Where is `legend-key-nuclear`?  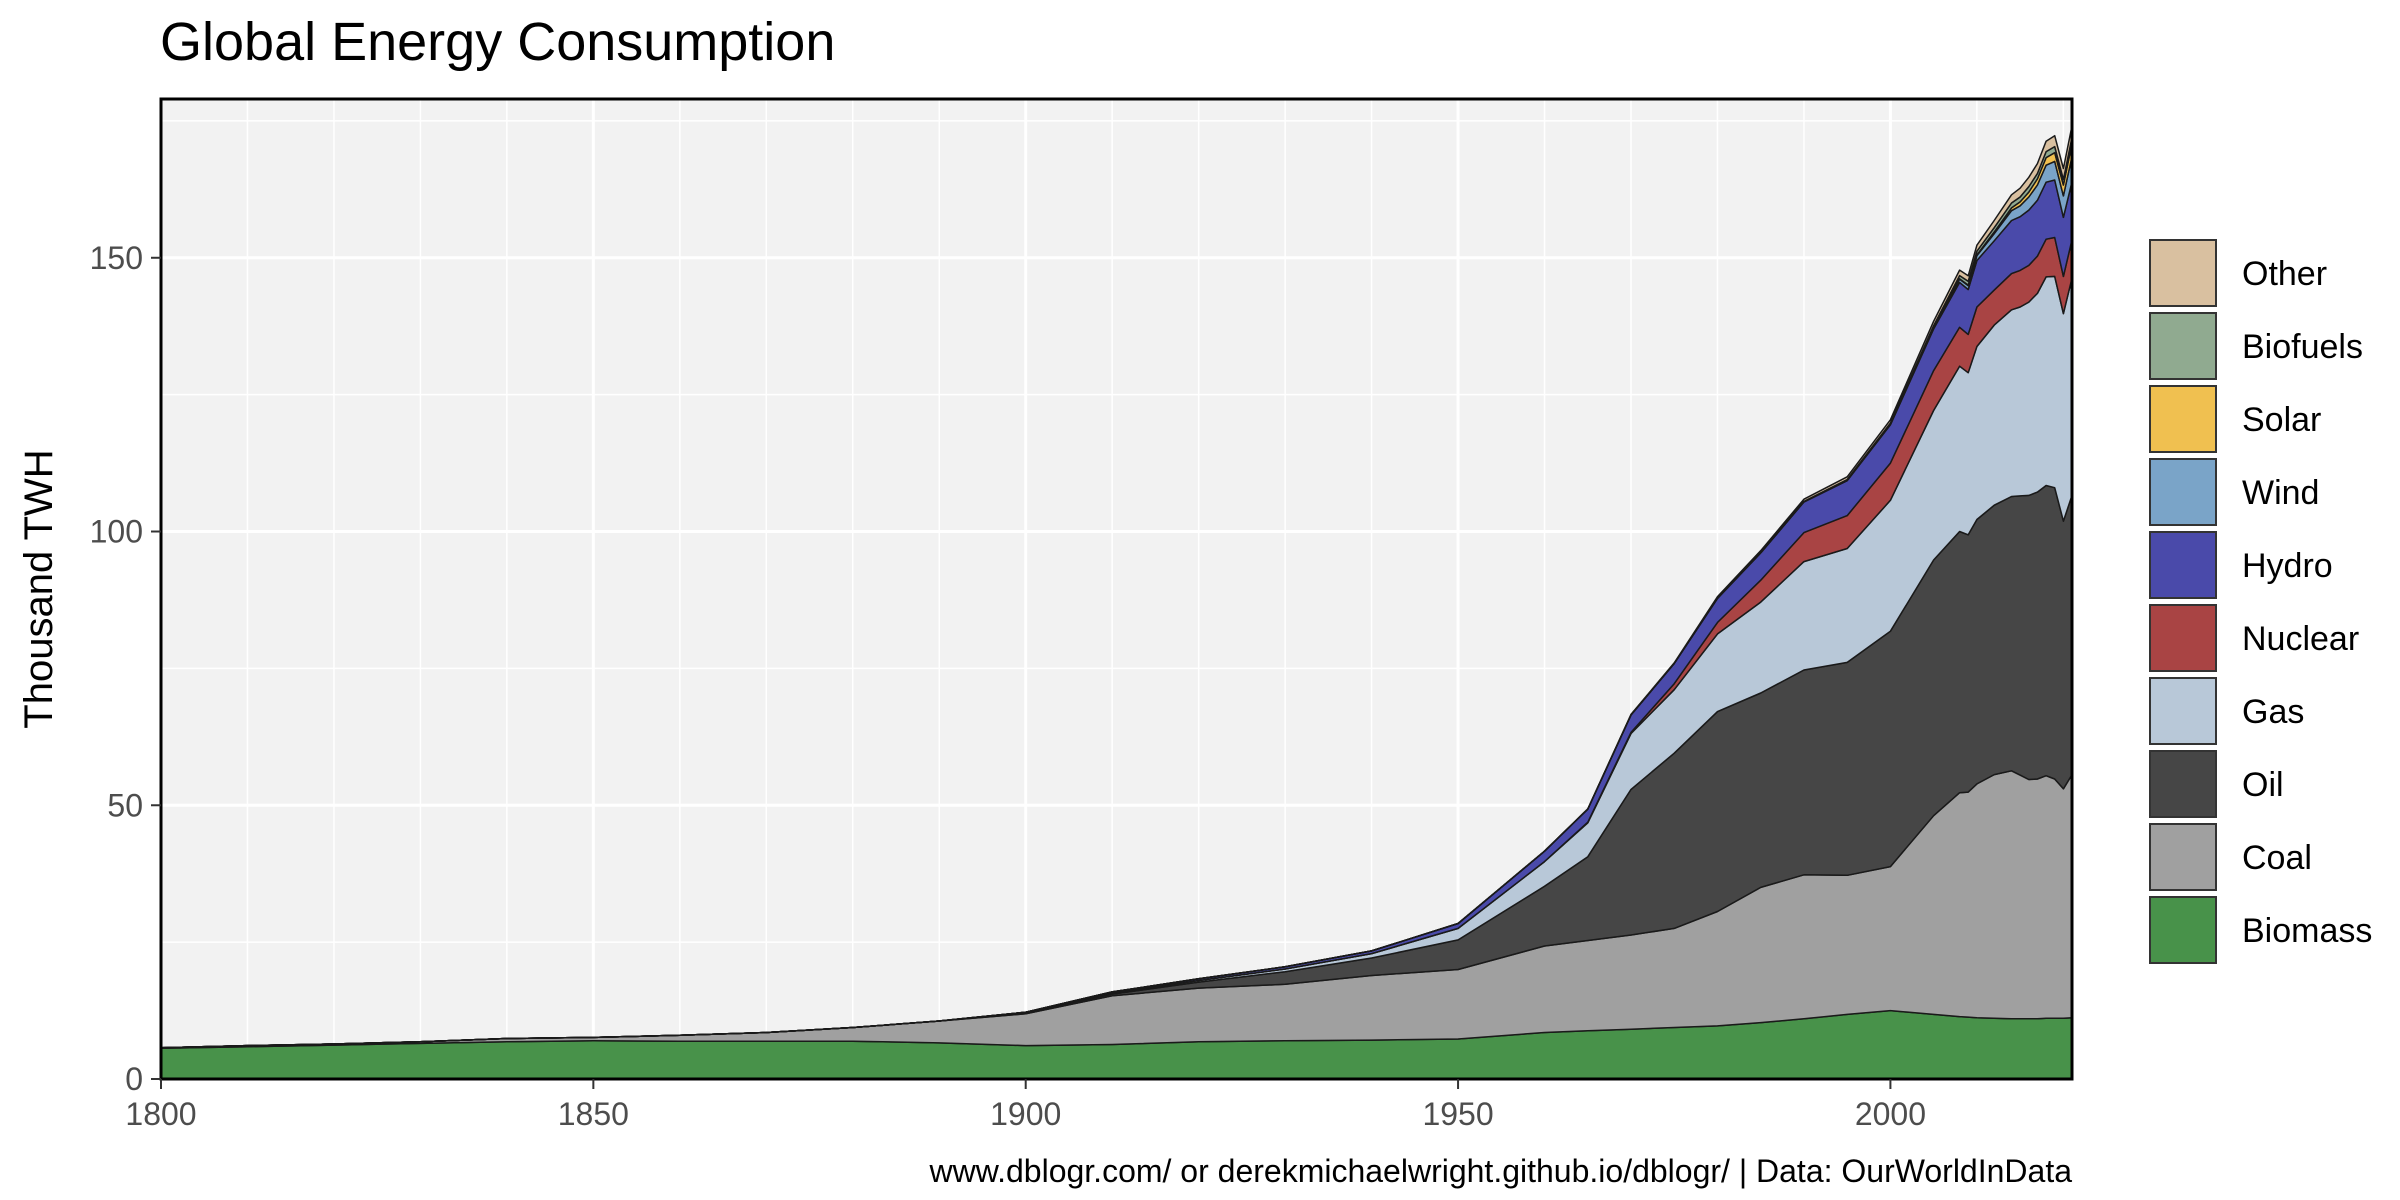
legend-key-nuclear is located at coordinates (2183, 638).